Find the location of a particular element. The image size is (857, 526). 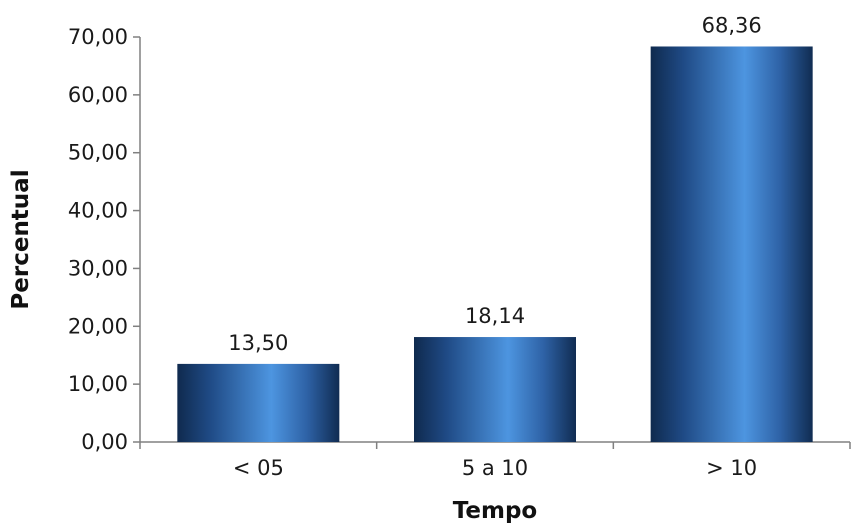

x-tick-label: < 05 is located at coordinates (258, 468).